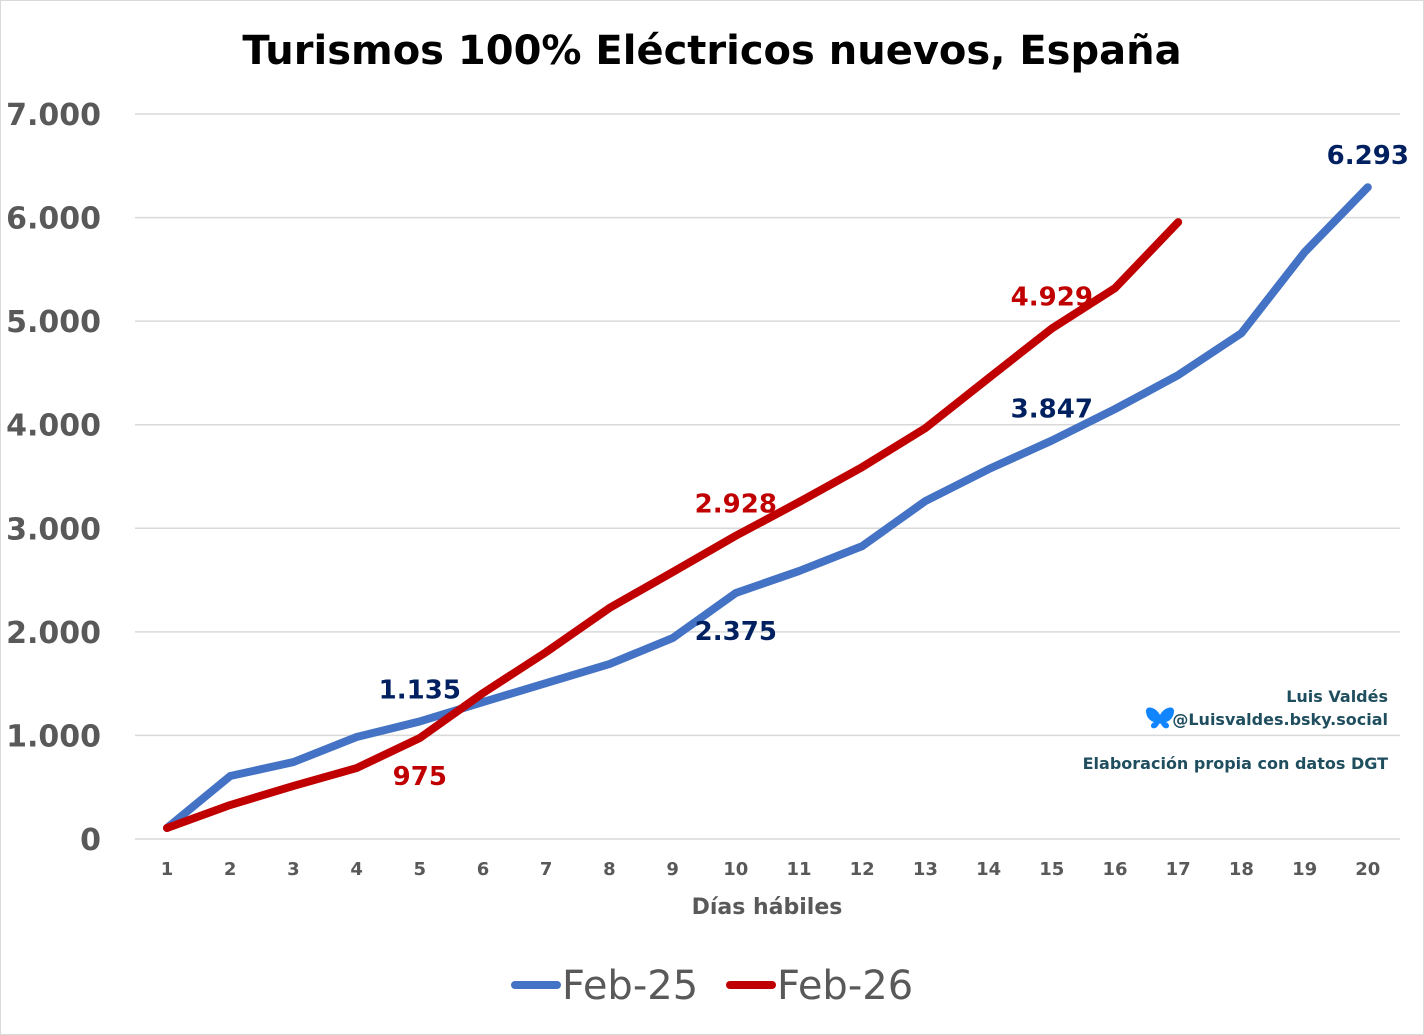 The height and width of the screenshot is (1035, 1424). What do you see at coordinates (798, 869) in the screenshot?
I see `x-tick-label: 11` at bounding box center [798, 869].